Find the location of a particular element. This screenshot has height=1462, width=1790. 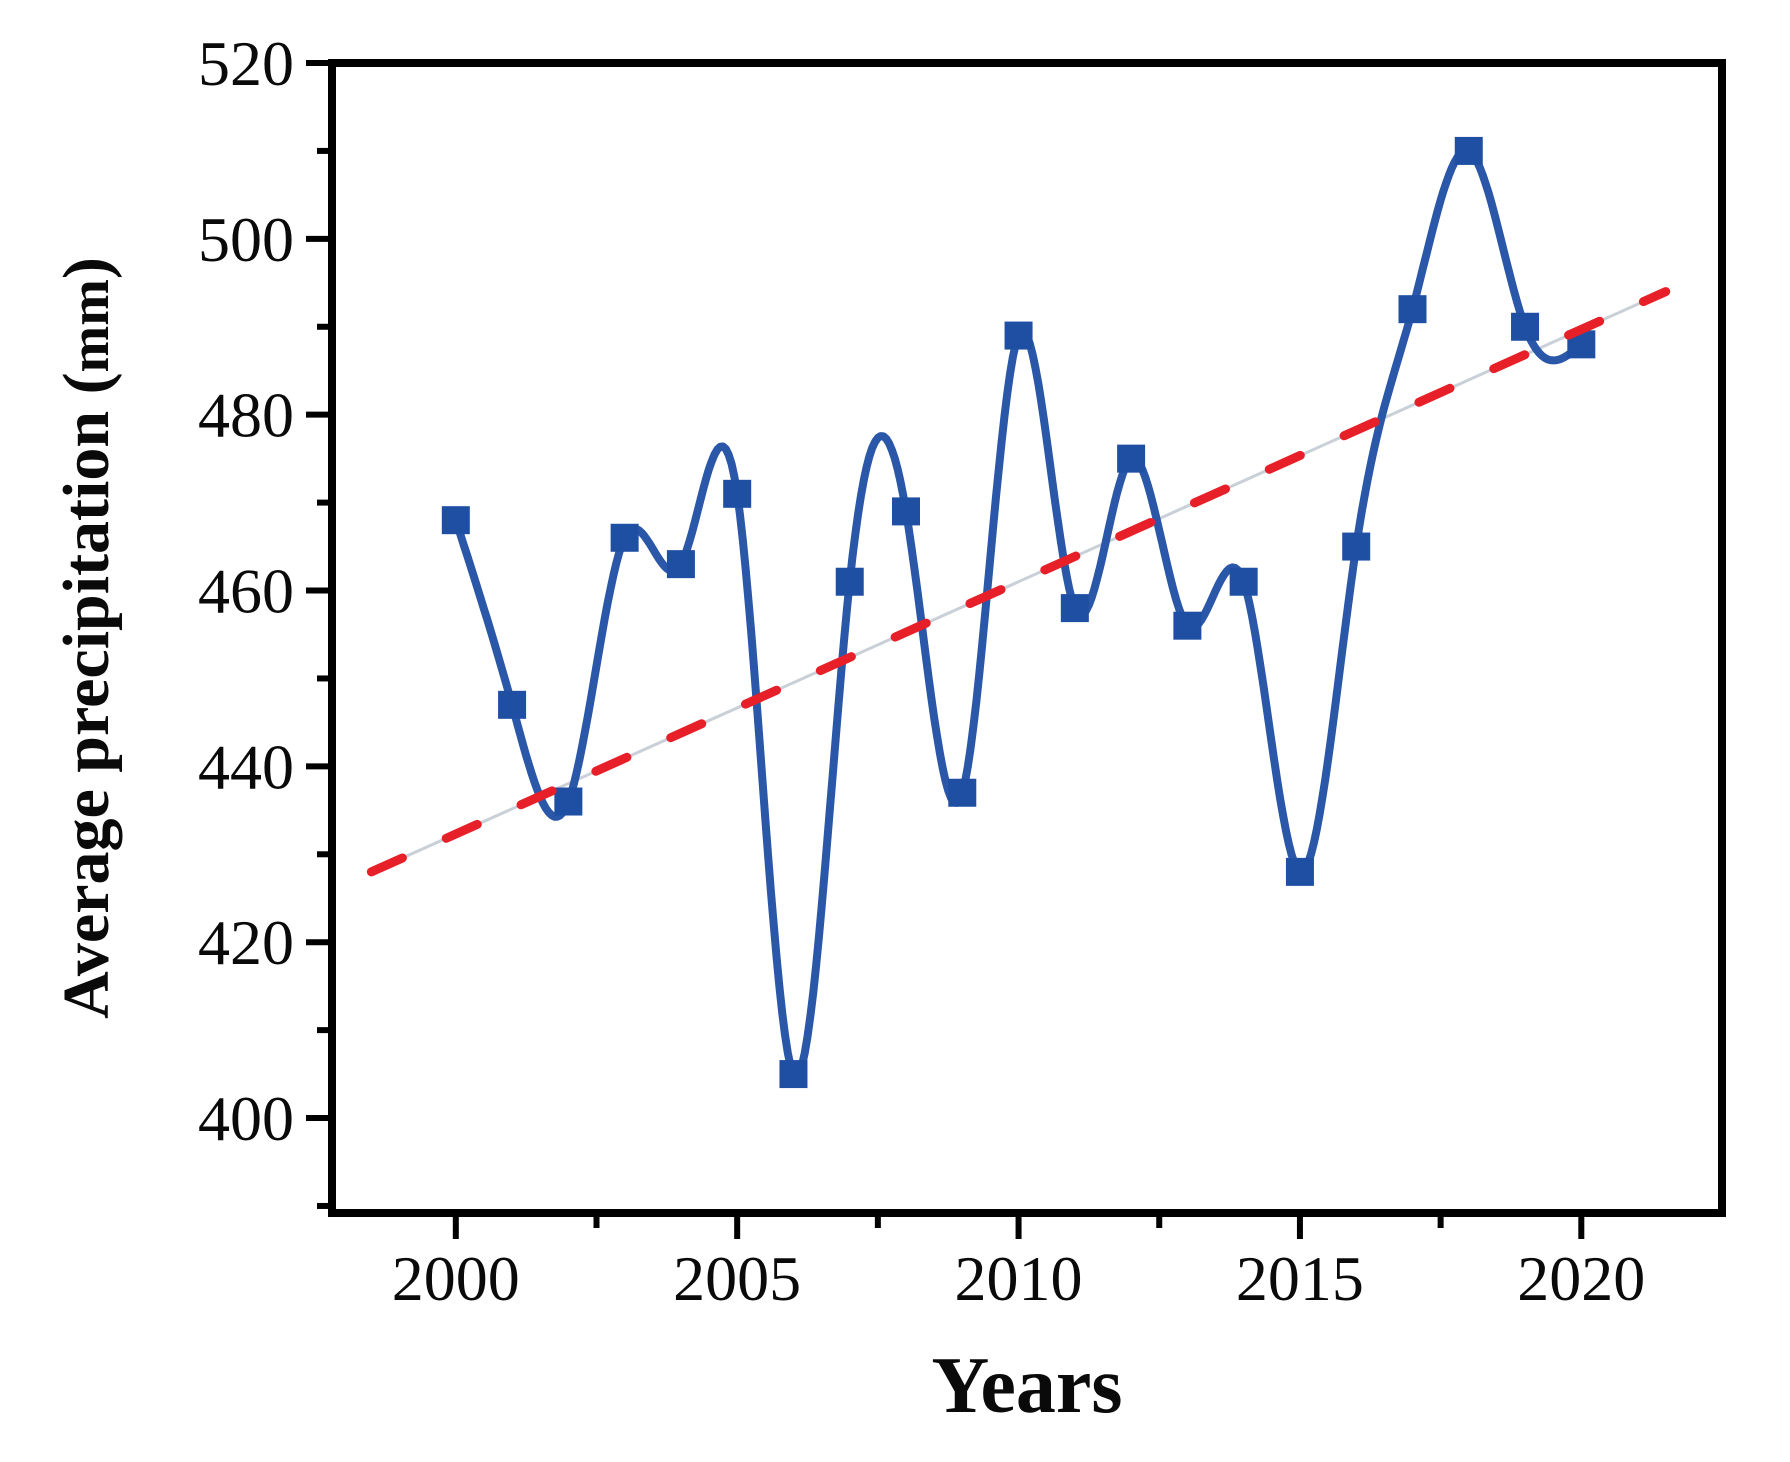

marker-2004 is located at coordinates (680, 564).